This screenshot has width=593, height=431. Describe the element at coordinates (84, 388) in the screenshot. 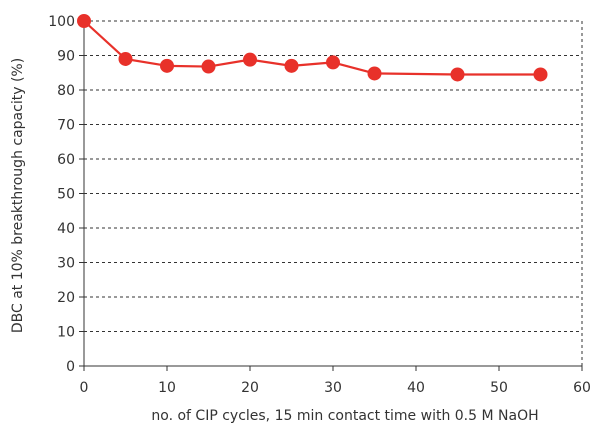

I see `x-tick-label-0: 0` at that location.